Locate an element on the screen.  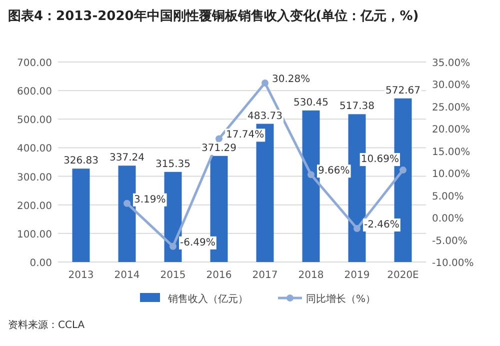
x-tick-label: 2016 is located at coordinates (219, 275).